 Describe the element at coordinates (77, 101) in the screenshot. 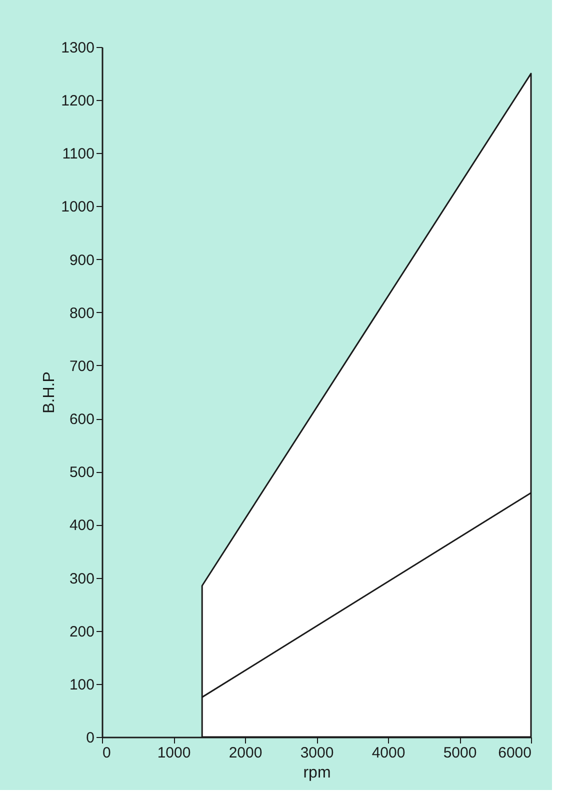

I see `y-tick-label: 1200` at that location.